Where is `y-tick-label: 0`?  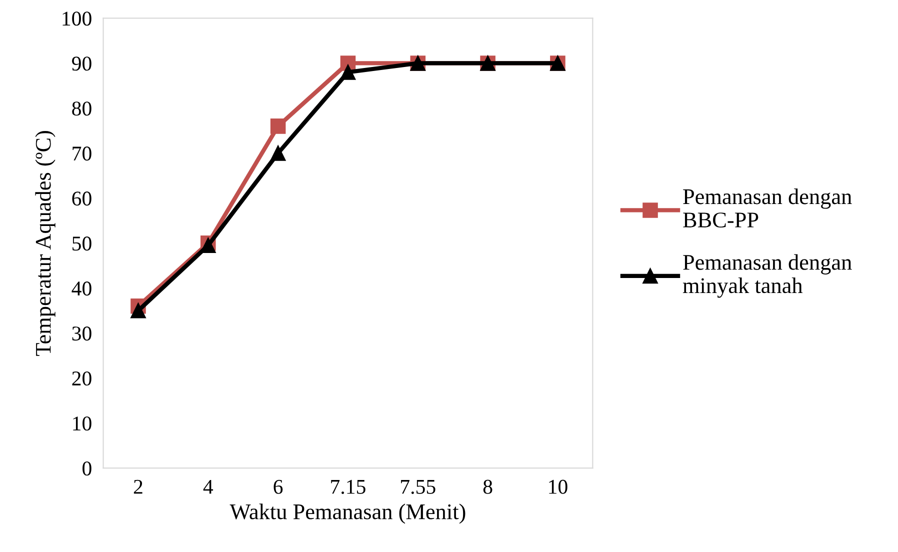
y-tick-label: 0 is located at coordinates (87, 468).